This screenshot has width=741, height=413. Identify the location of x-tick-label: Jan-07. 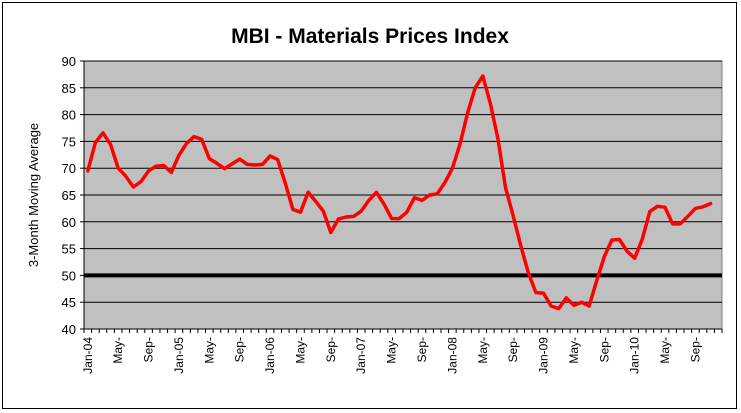
(361, 355).